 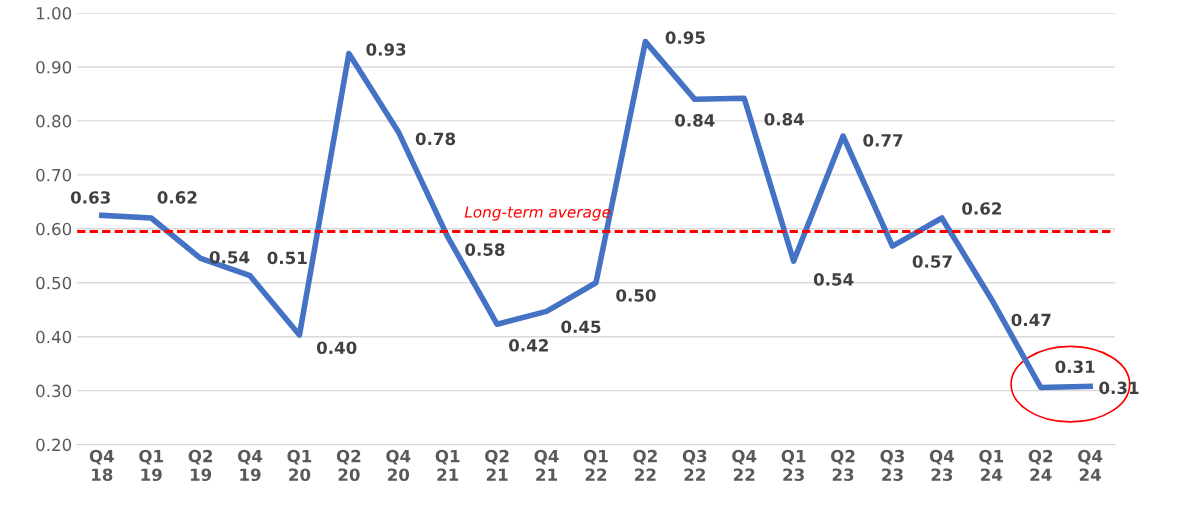 What do you see at coordinates (54, 391) in the screenshot?
I see `y-tick-label: 0.30` at bounding box center [54, 391].